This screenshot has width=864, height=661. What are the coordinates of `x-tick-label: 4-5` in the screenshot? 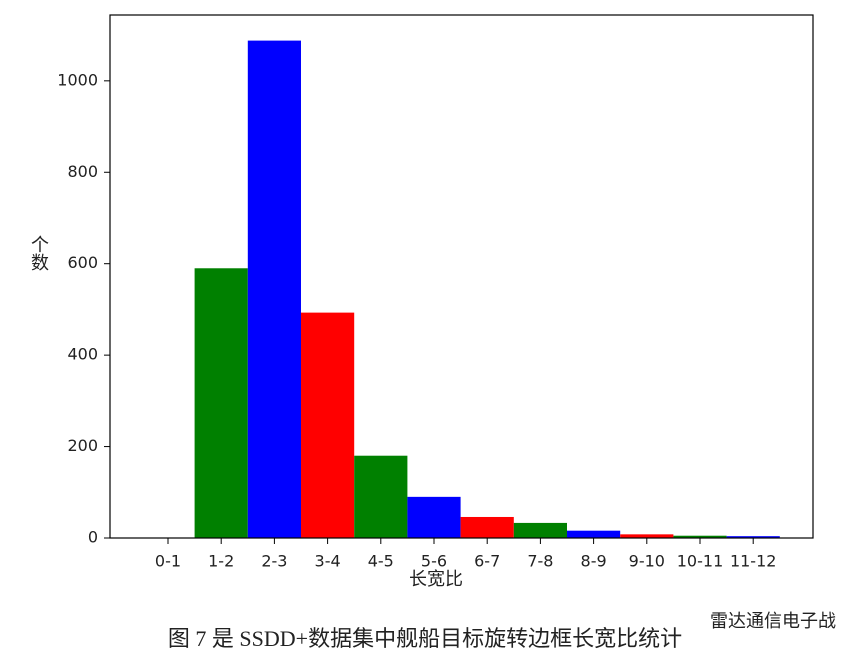 It's located at (381, 561).